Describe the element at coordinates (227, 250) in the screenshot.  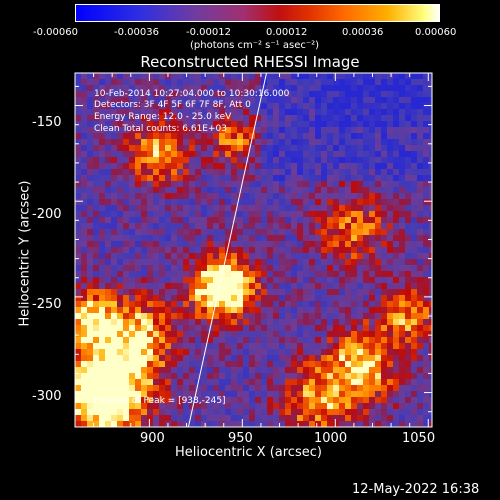
I see `solar-limb-line` at that location.